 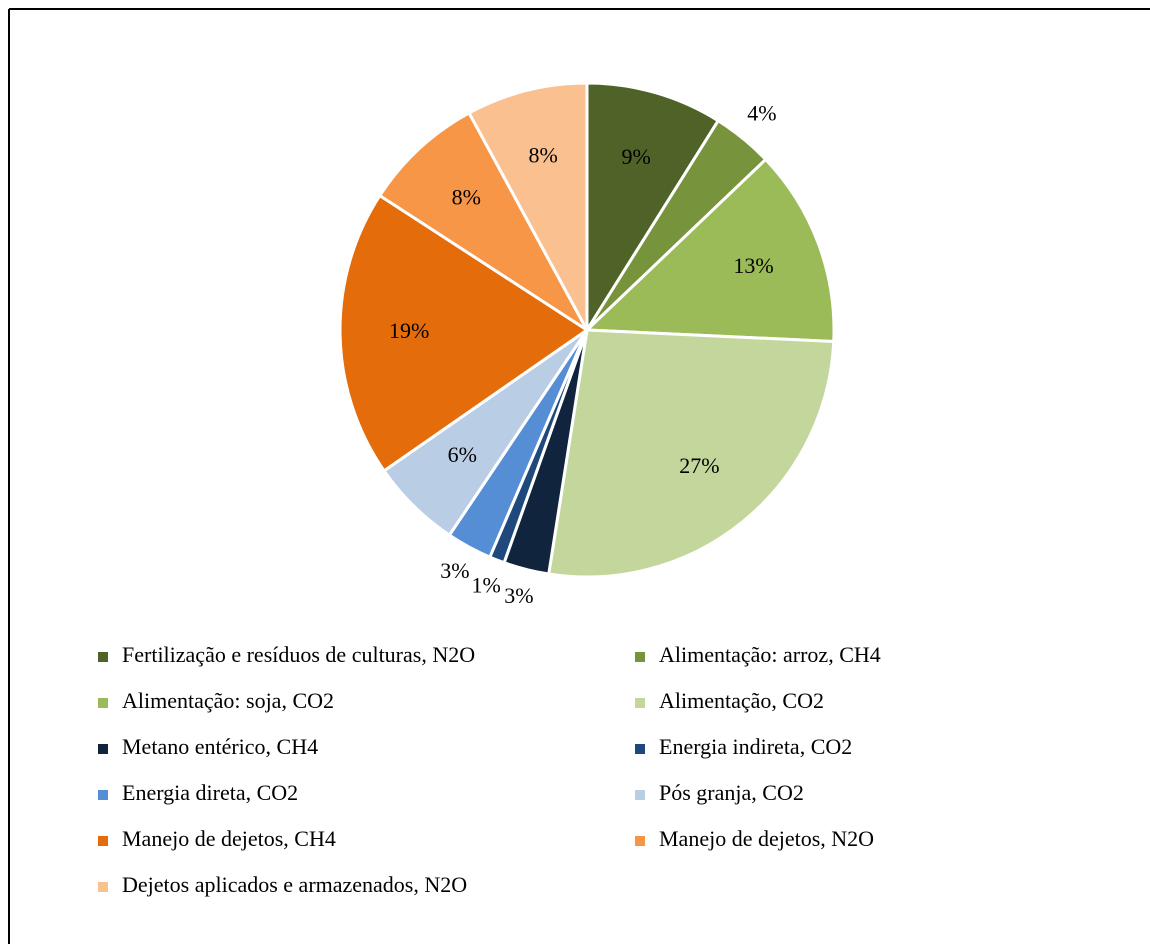 I want to click on legend-label: Energia indireta, CO2, so click(x=755, y=746).